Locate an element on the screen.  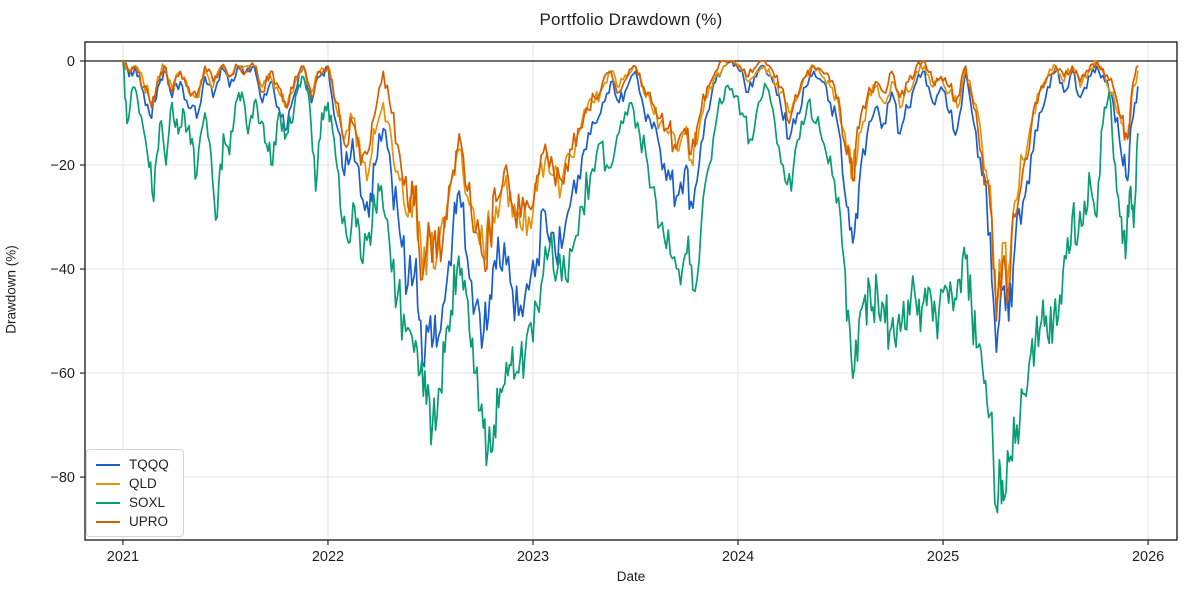
x-tick-label: 2021 is located at coordinates (123, 557).